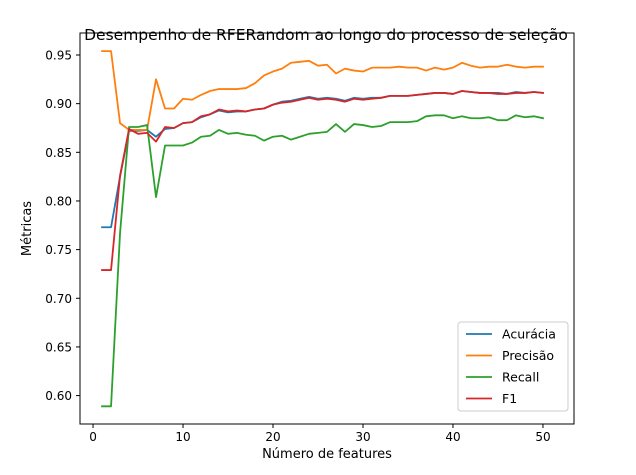 The image size is (636, 475). I want to click on legend-label: Precisão, so click(528, 355).